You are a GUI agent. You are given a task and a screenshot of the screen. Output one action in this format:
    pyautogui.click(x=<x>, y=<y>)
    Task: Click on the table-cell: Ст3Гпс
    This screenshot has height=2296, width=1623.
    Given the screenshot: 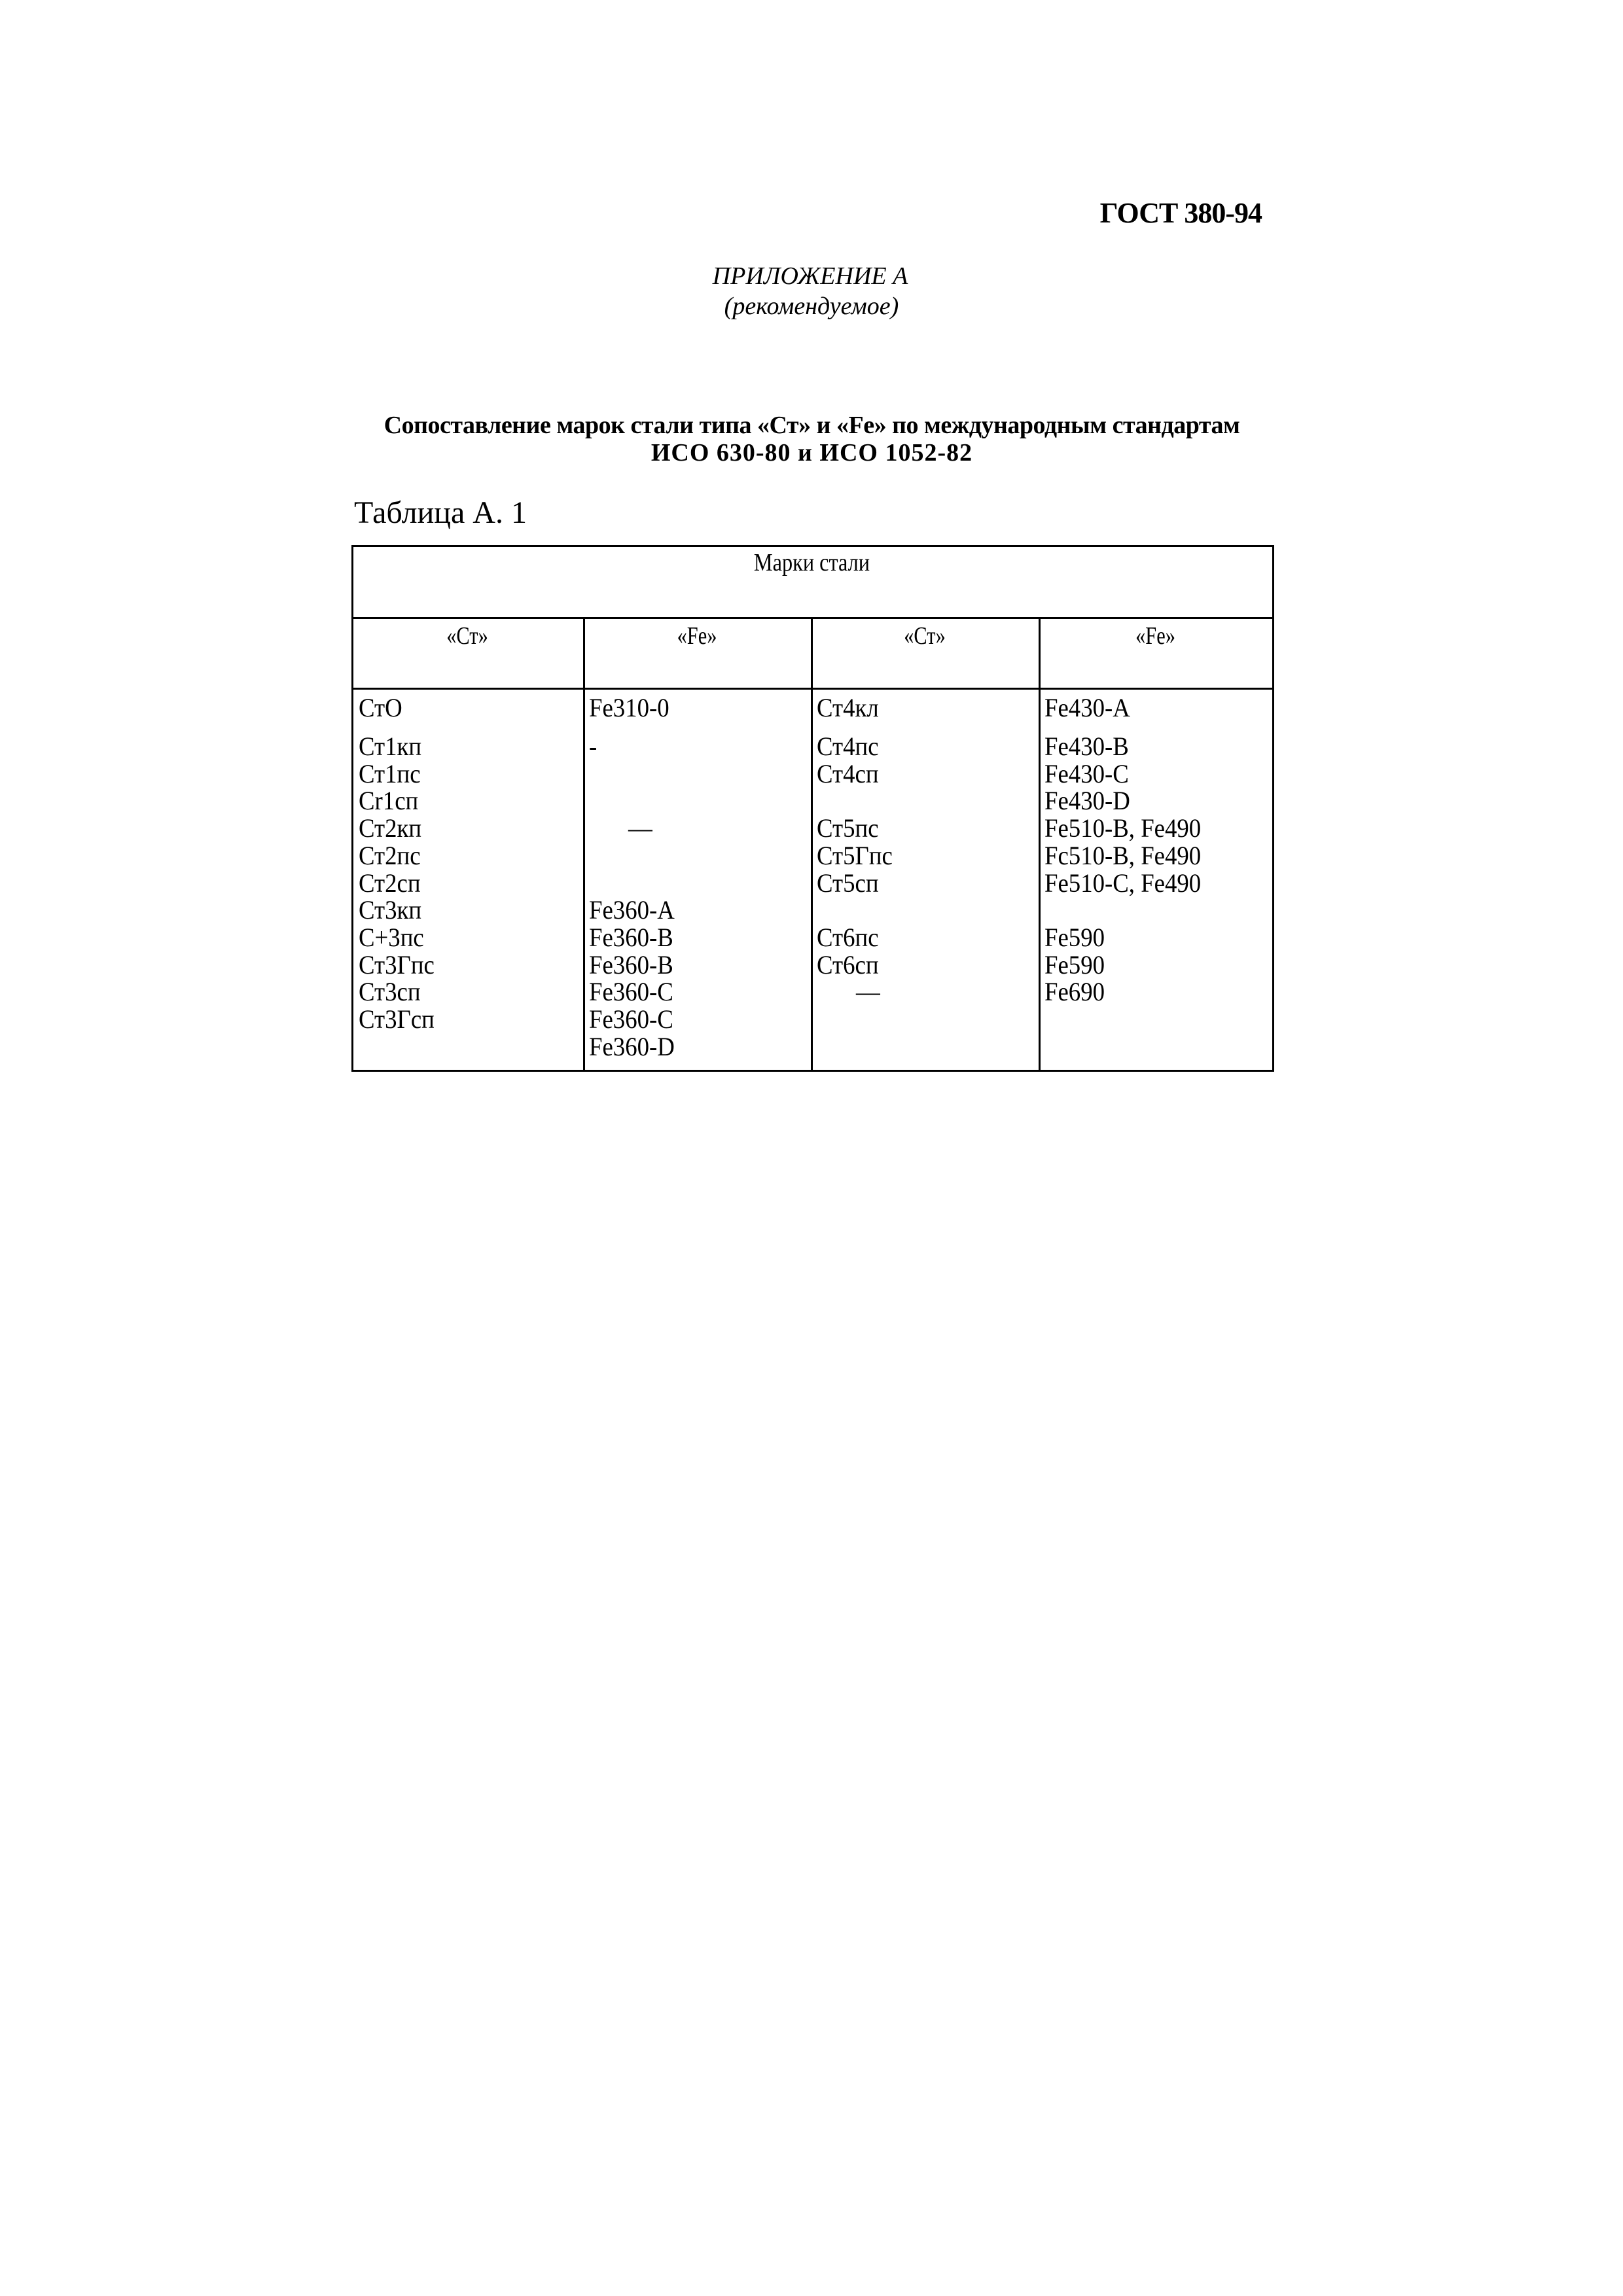 What is the action you would take?
    pyautogui.click(x=397, y=964)
    